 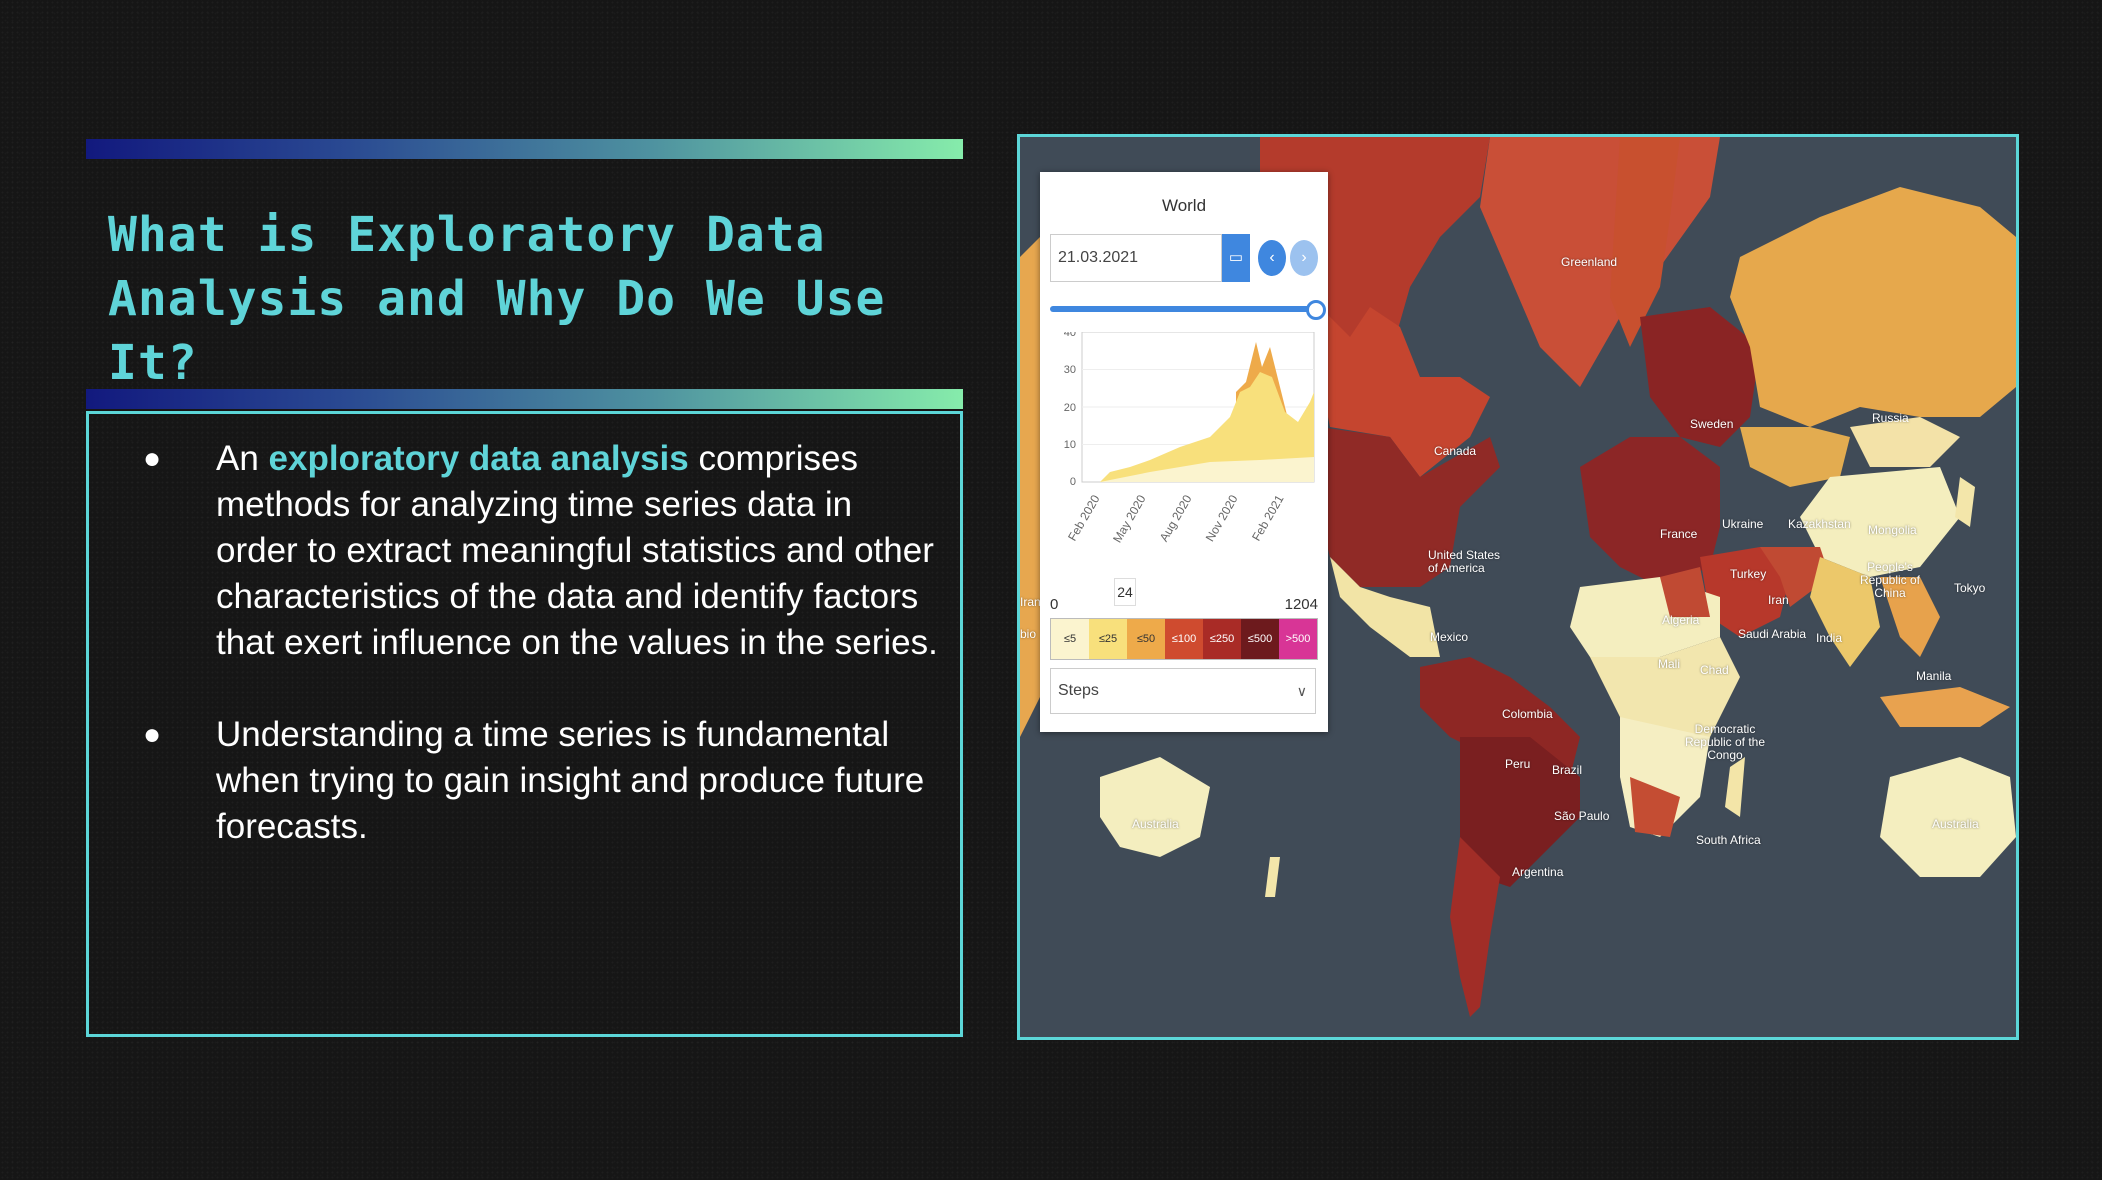 I want to click on europe-shape, so click(x=1650, y=512).